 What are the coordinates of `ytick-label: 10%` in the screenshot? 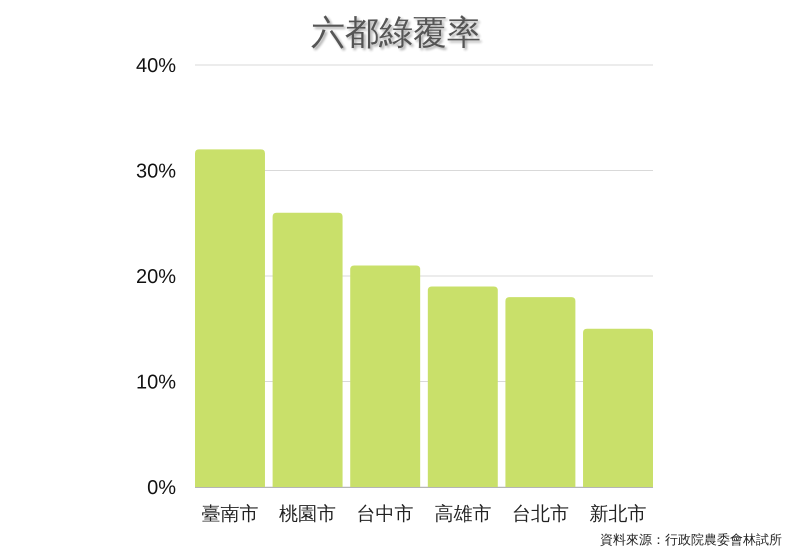 It's located at (156, 383).